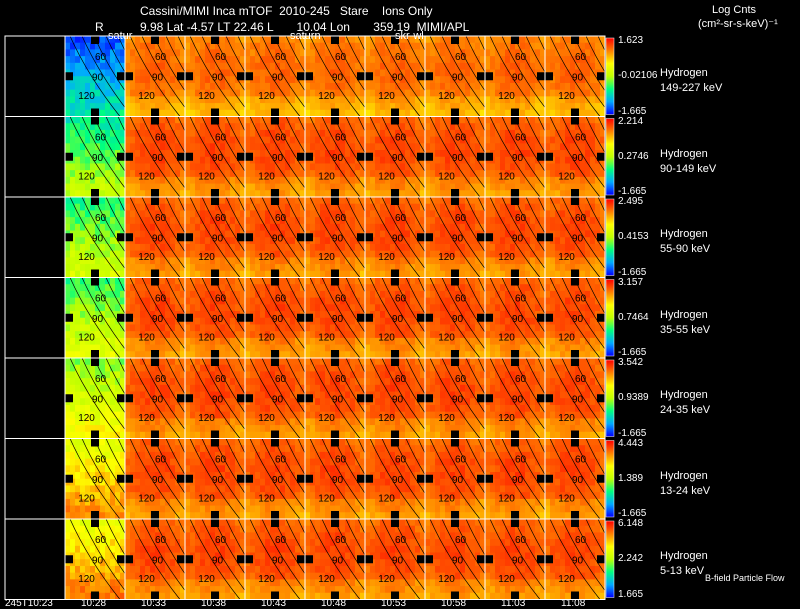  Describe the element at coordinates (155, 237) in the screenshot. I see `contour-line` at that location.